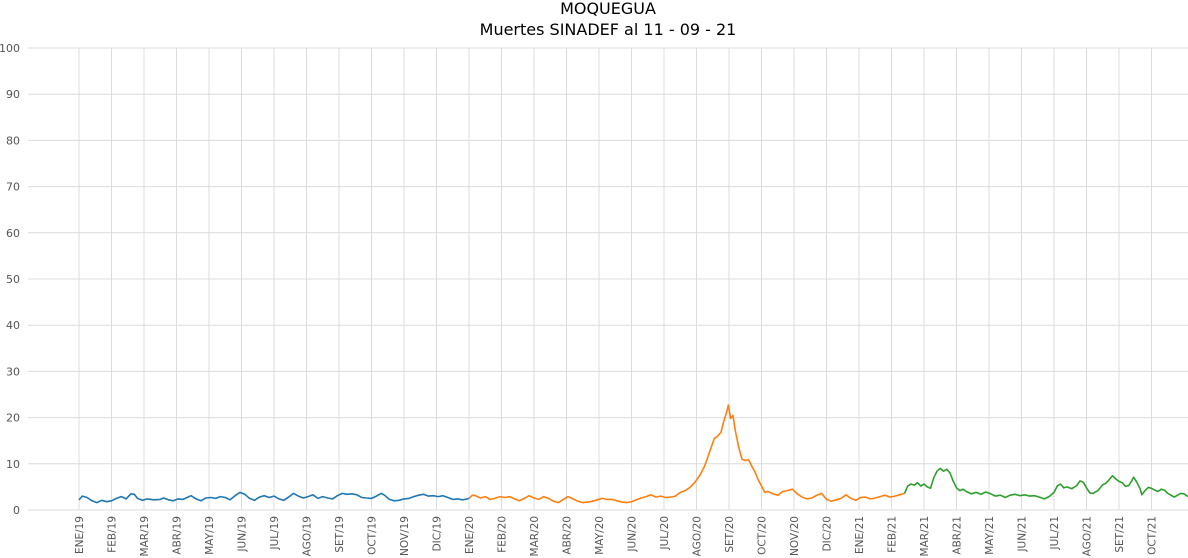 This screenshot has height=558, width=1188. What do you see at coordinates (925, 536) in the screenshot?
I see `x-tick-label: MAR/21` at bounding box center [925, 536].